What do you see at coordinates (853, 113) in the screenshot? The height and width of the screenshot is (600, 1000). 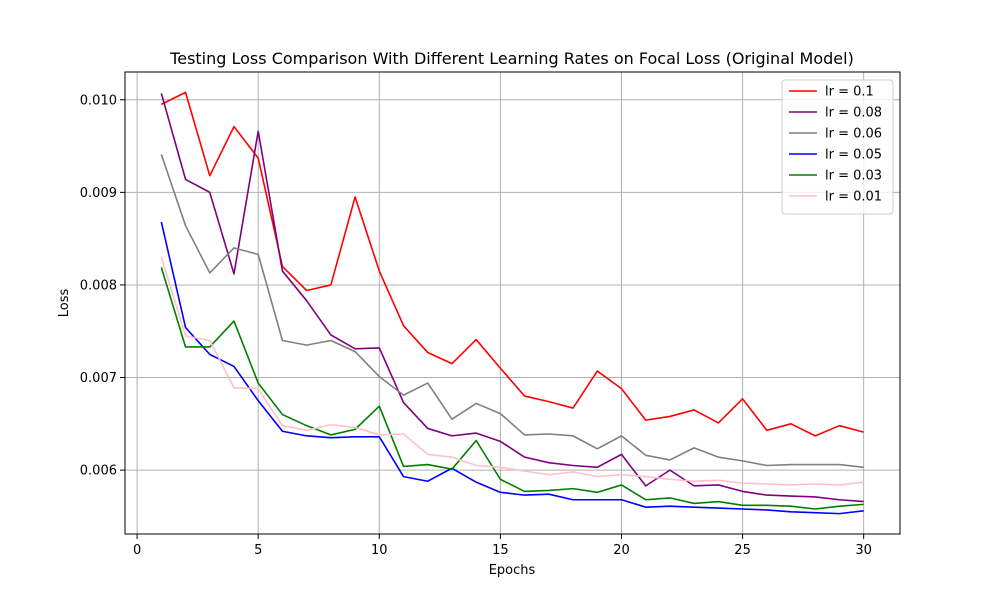 I see `legend-entry: lr = 0.08` at bounding box center [853, 113].